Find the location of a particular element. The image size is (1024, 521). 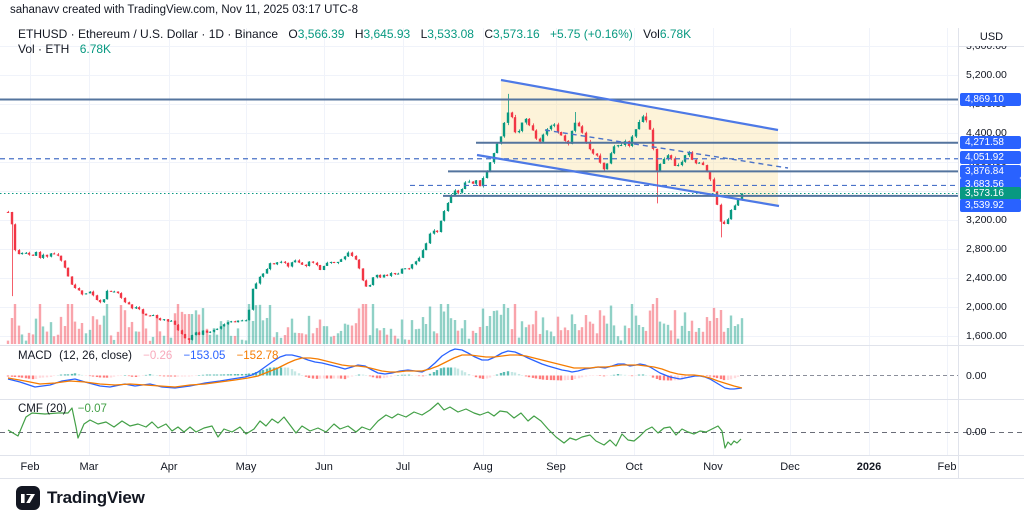

time-axis-label: Jun is located at coordinates (324, 467).